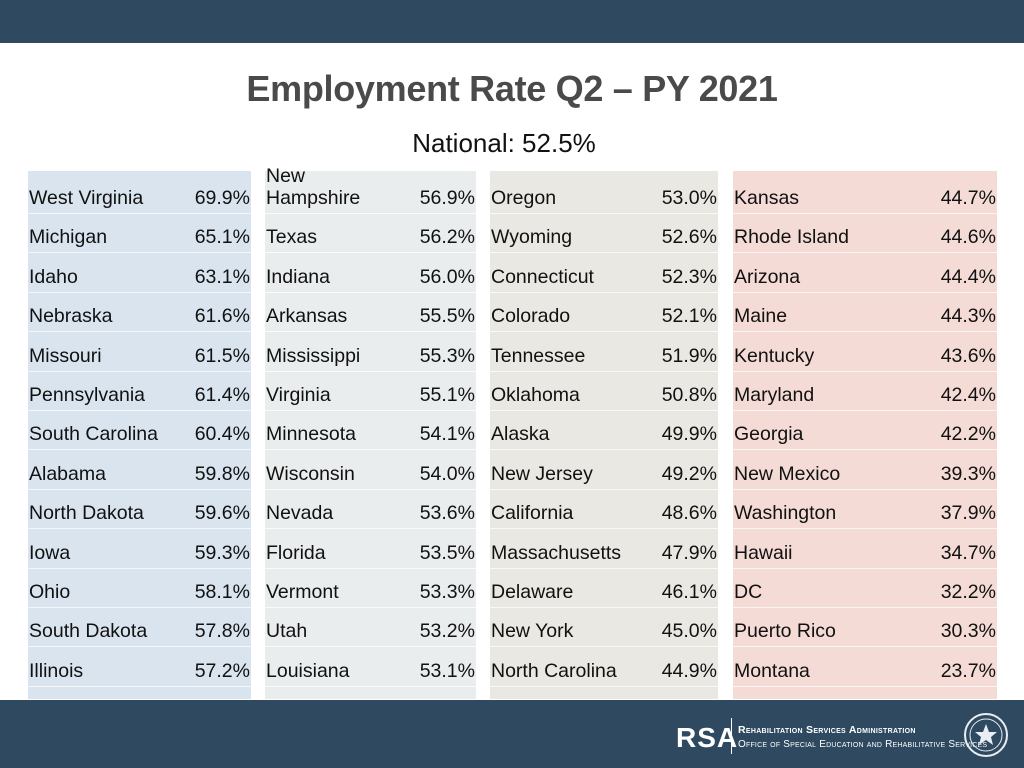 This screenshot has width=1024, height=768. What do you see at coordinates (370, 313) in the screenshot?
I see `table-row: Arkansas 55.5%` at bounding box center [370, 313].